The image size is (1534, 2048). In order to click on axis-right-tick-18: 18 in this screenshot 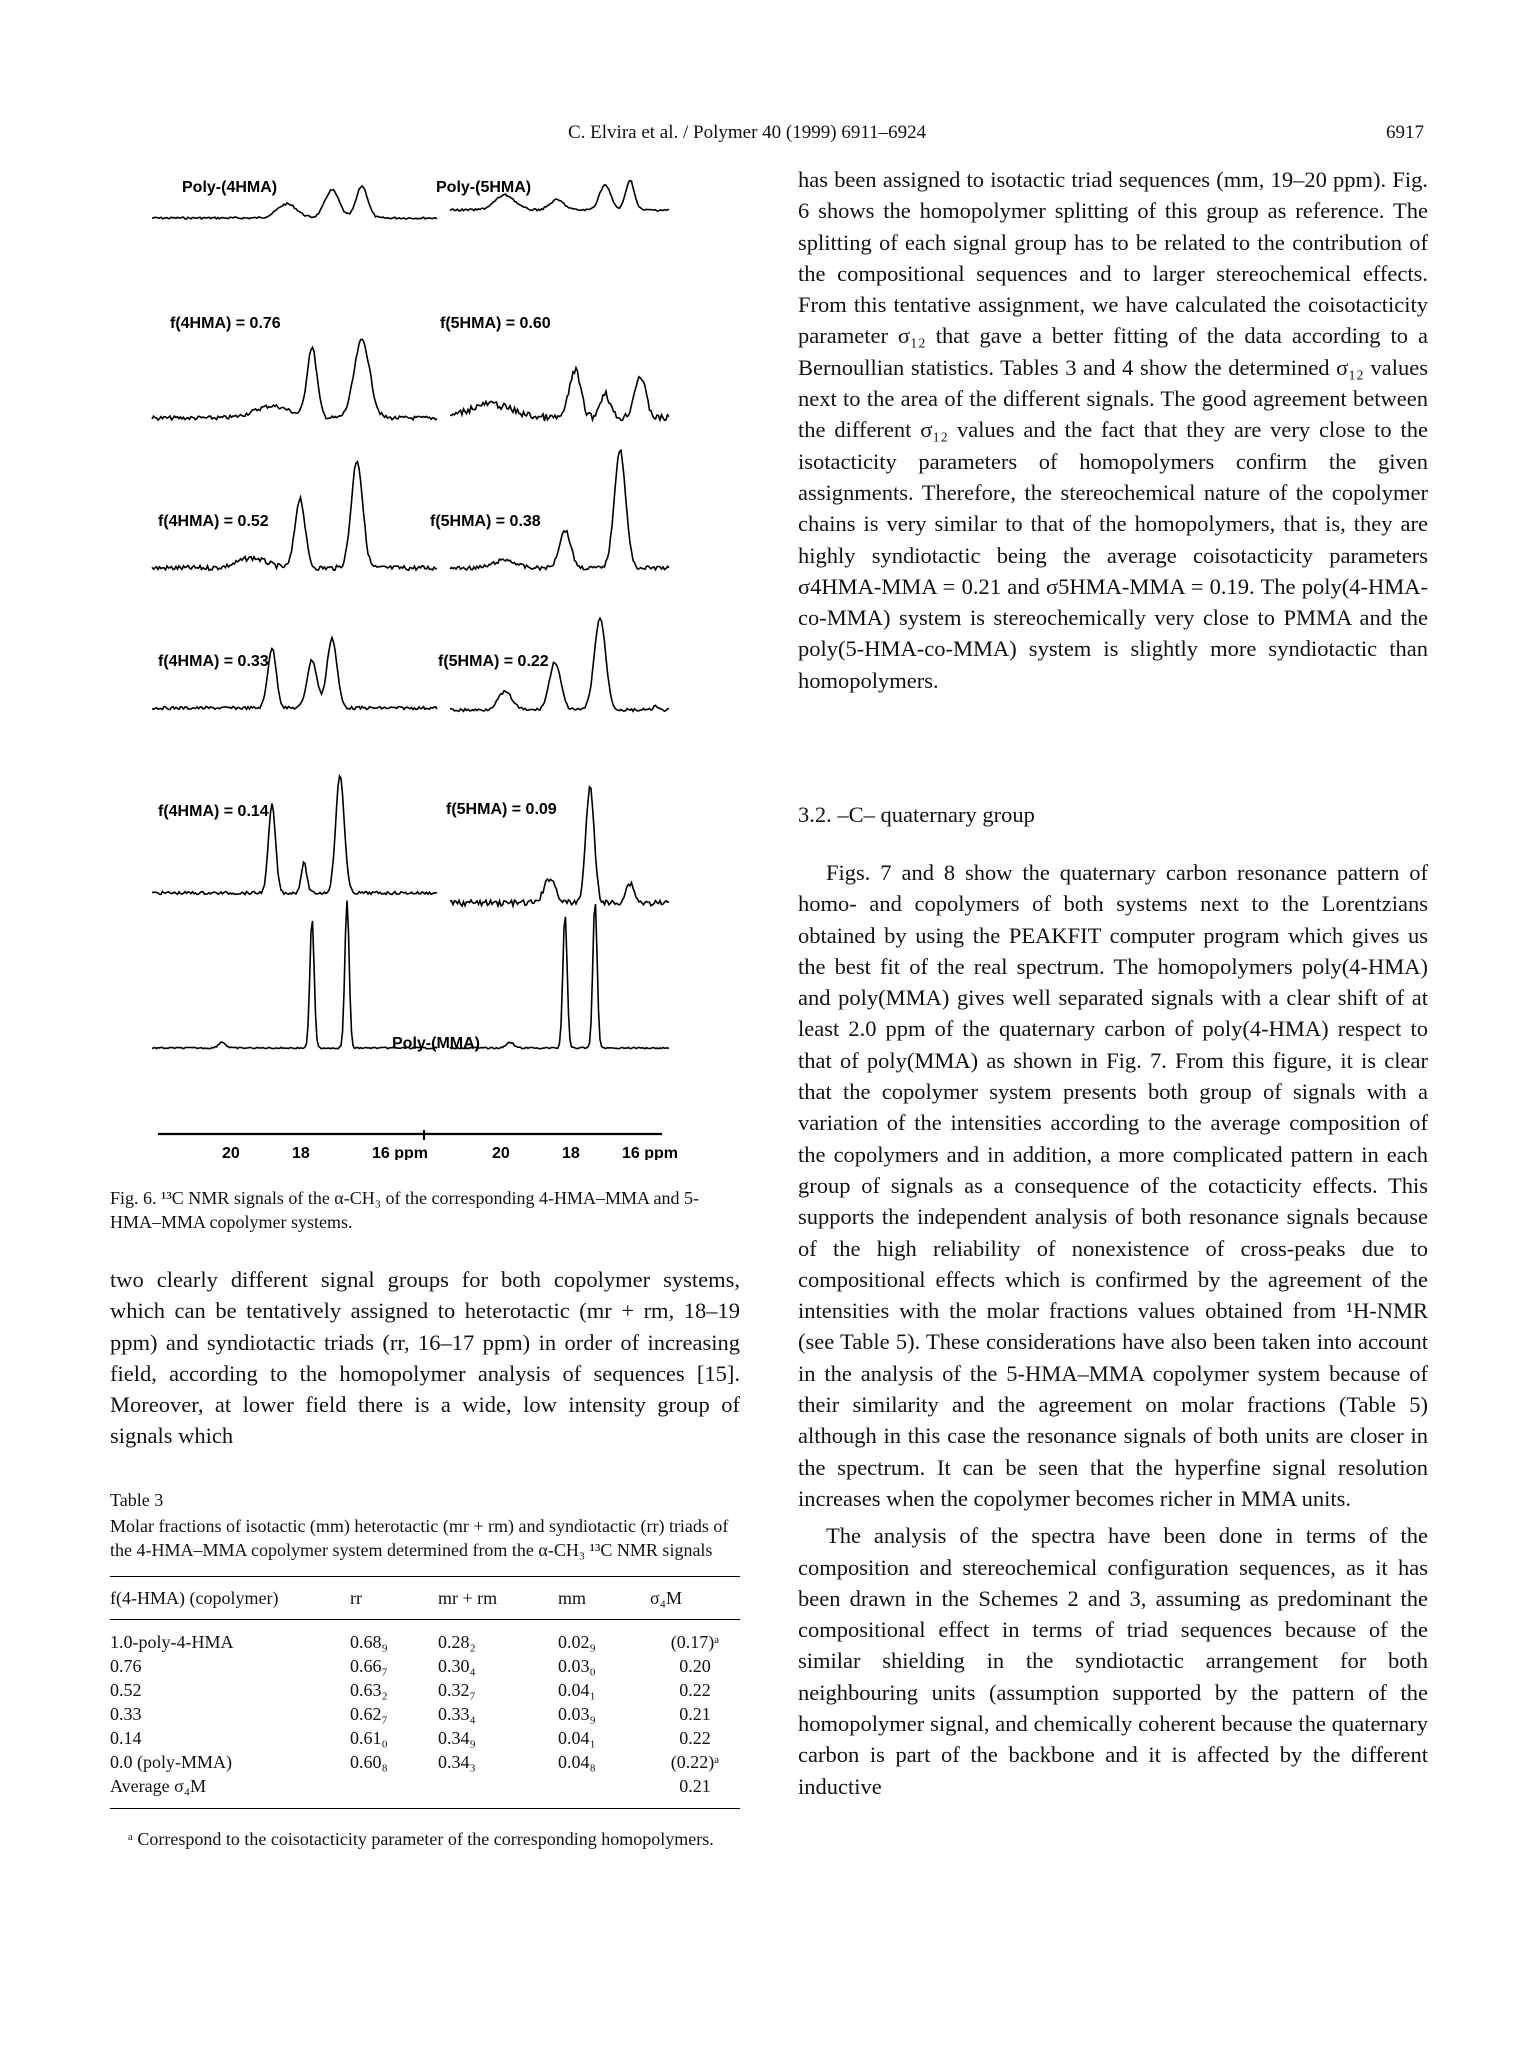, I will do `click(571, 1152)`.